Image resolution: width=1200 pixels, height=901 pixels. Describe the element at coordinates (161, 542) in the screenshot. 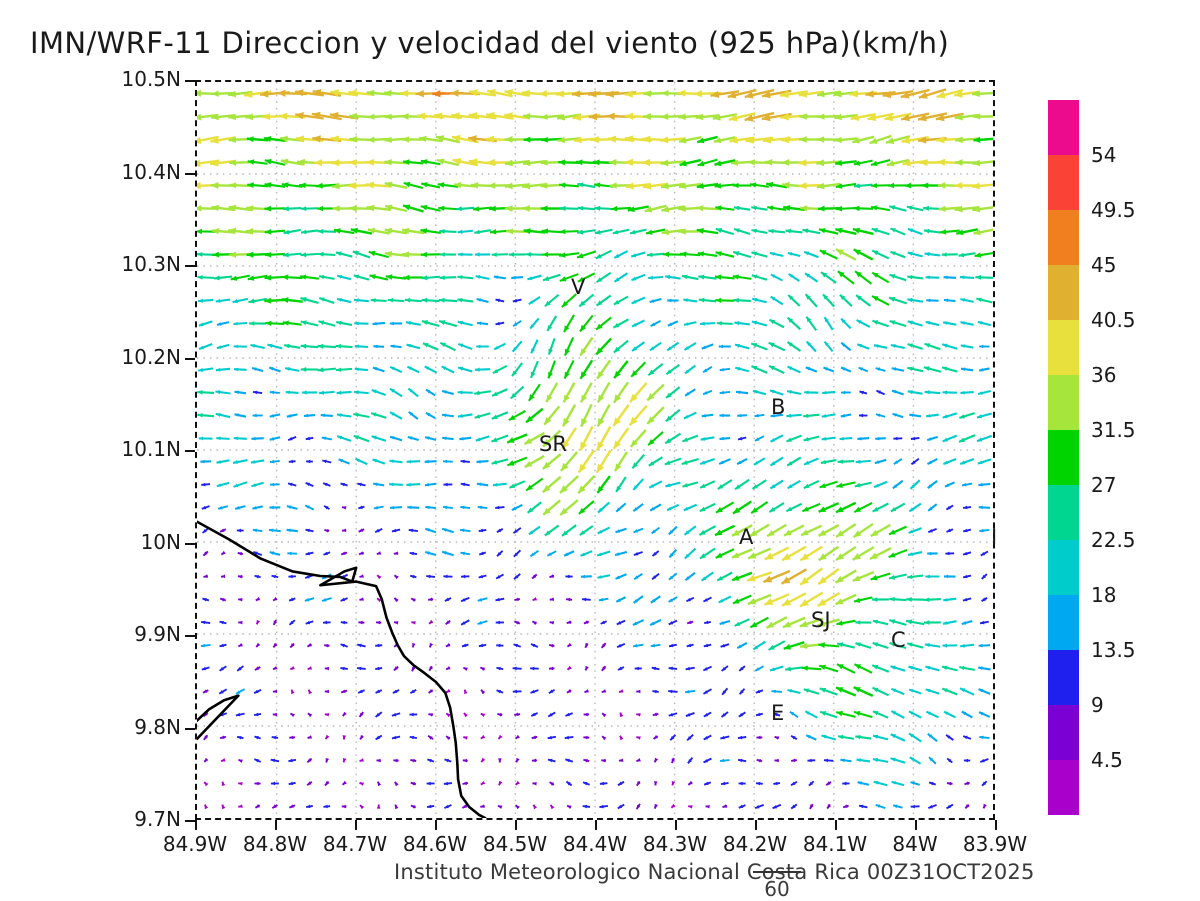

I see `y-axis-label: 10N` at that location.